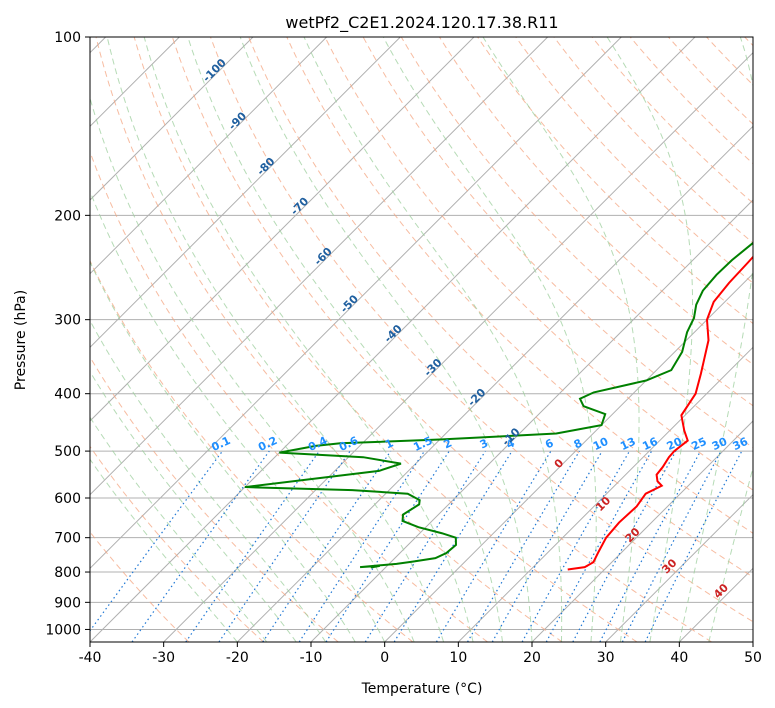 The image size is (775, 708). I want to click on mixing-ratio-label: 6, so click(549, 443).